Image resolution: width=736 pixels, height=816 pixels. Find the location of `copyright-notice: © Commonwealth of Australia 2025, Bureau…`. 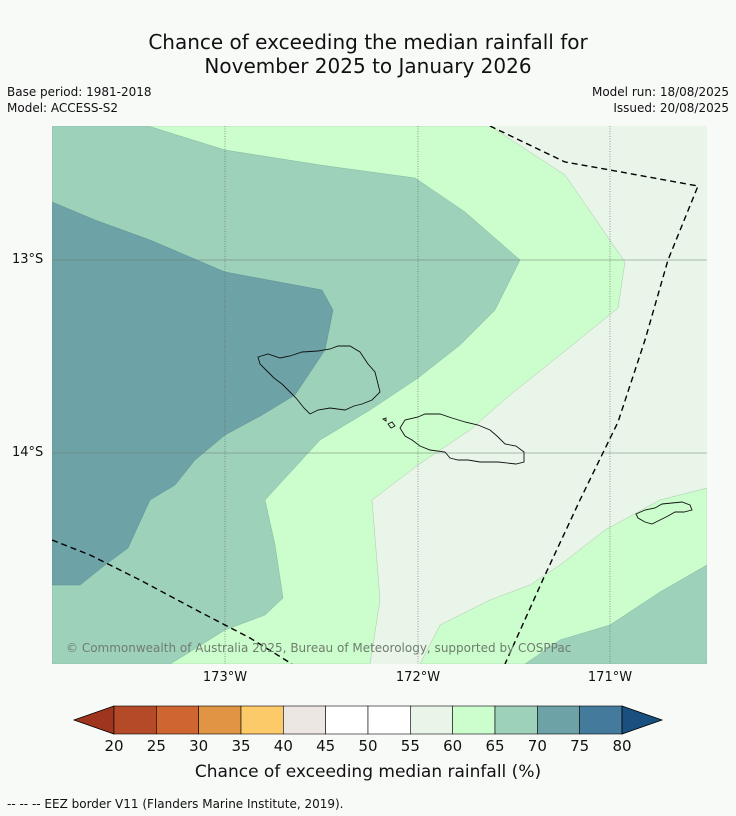

copyright-notice: © Commonwealth of Australia 2025, Bureau… is located at coordinates (319, 648).